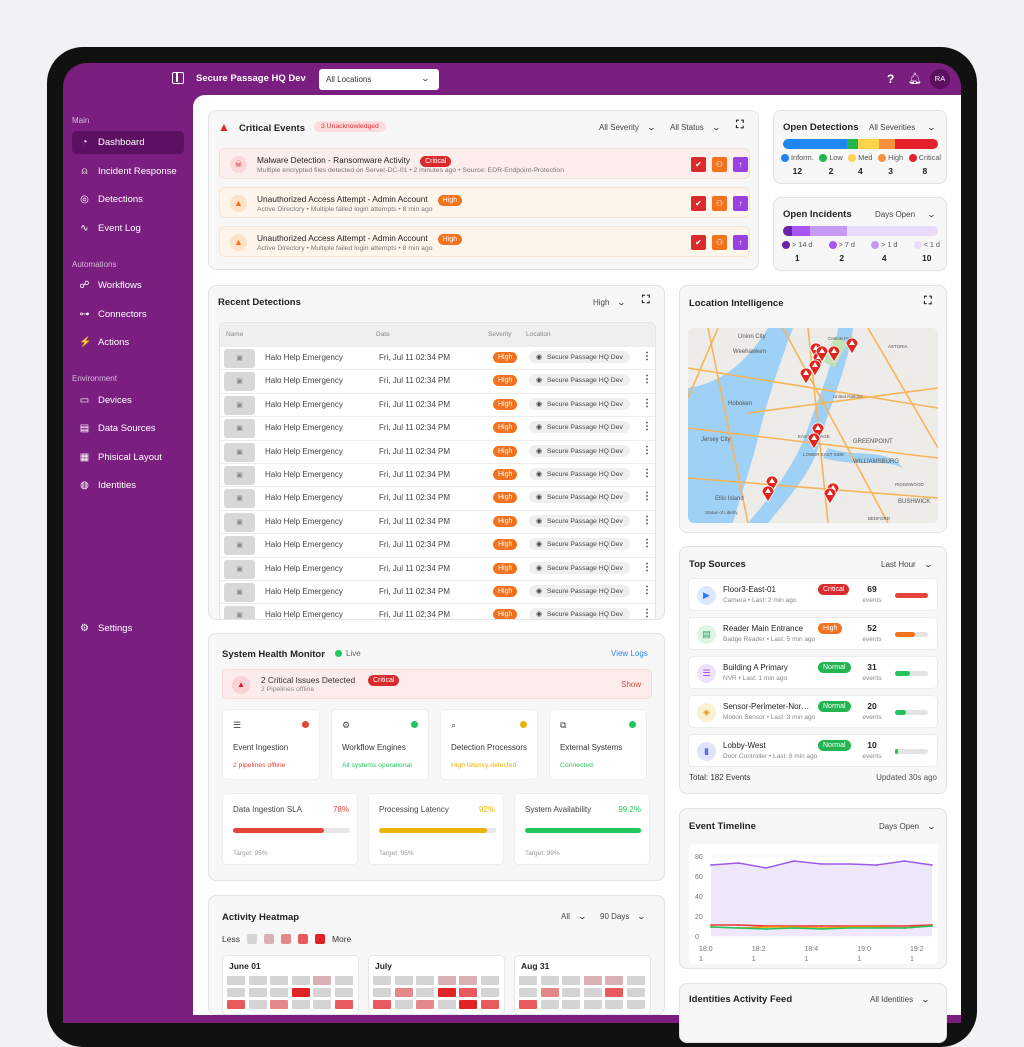 This screenshot has width=1024, height=1047. Describe the element at coordinates (128, 199) in the screenshot. I see `sidebar-item-detections: ◎ Detections` at that location.